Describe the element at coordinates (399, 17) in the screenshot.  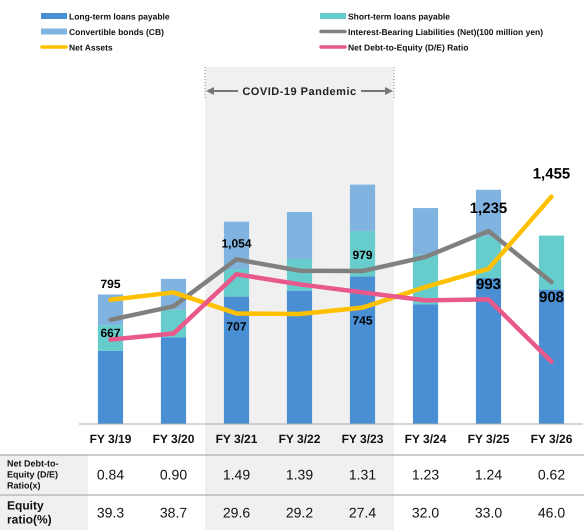
I see `legend-label: Short-term loans payable` at that location.